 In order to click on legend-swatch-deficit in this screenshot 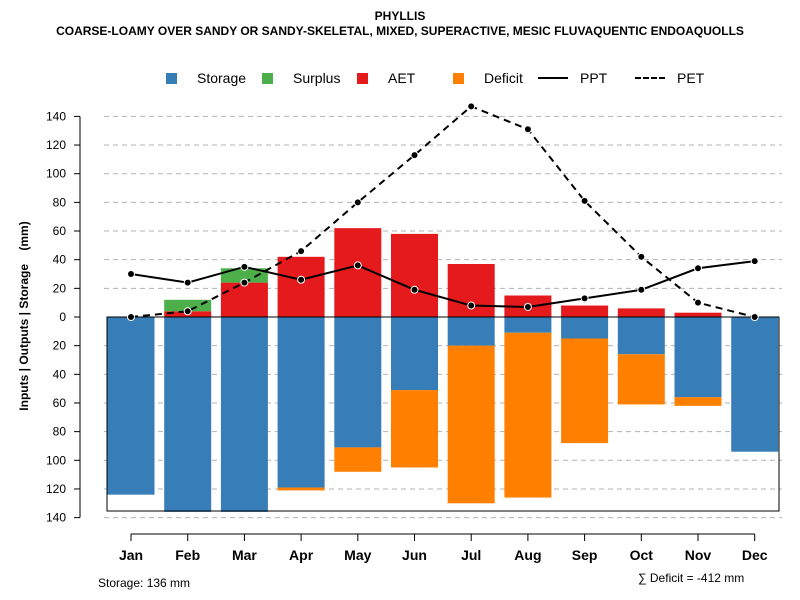, I will do `click(458, 78)`.